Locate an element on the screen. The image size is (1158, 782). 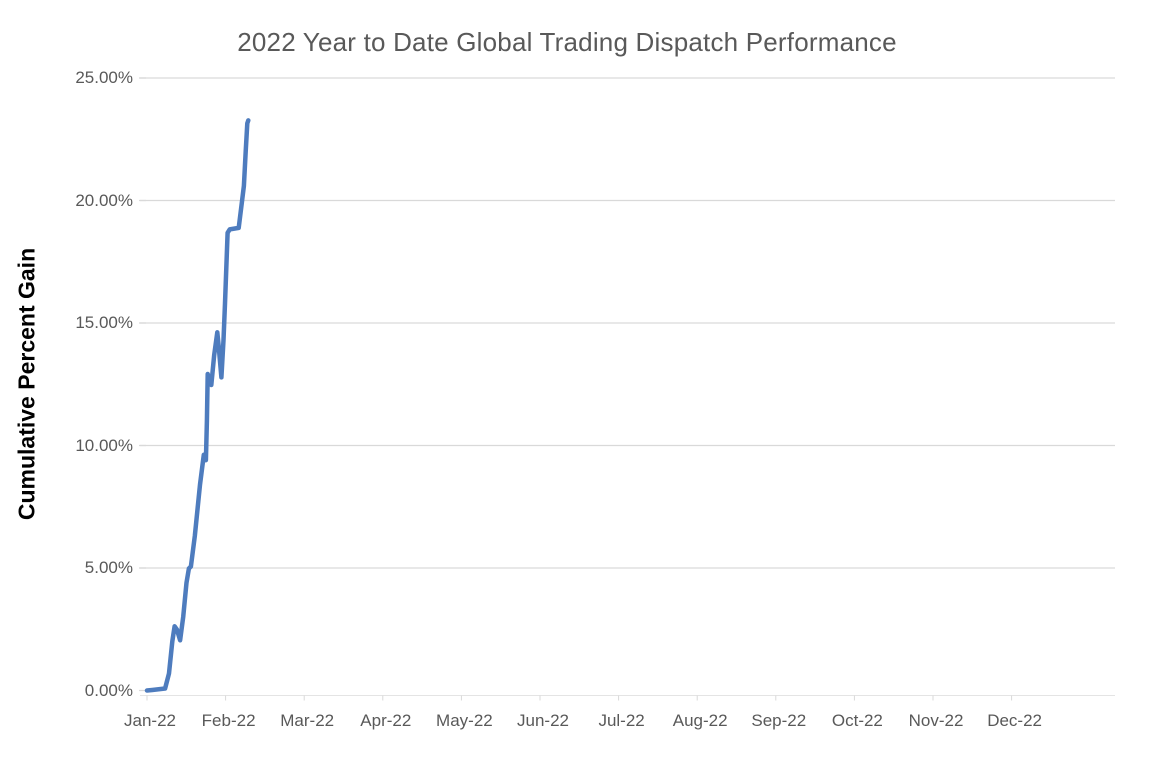
x-tick-label-dec-22: Dec-22 is located at coordinates (1014, 720).